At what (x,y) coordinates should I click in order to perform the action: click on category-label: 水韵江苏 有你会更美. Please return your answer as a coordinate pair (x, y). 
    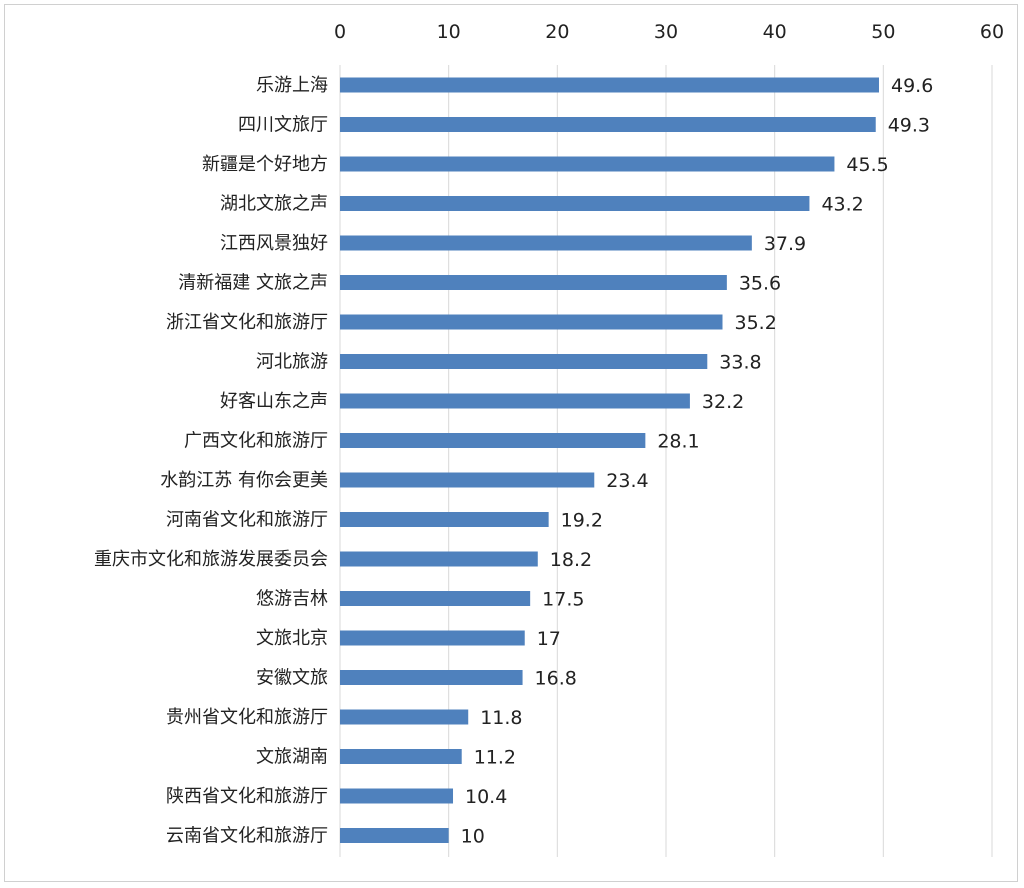
    Looking at the image, I should click on (244, 480).